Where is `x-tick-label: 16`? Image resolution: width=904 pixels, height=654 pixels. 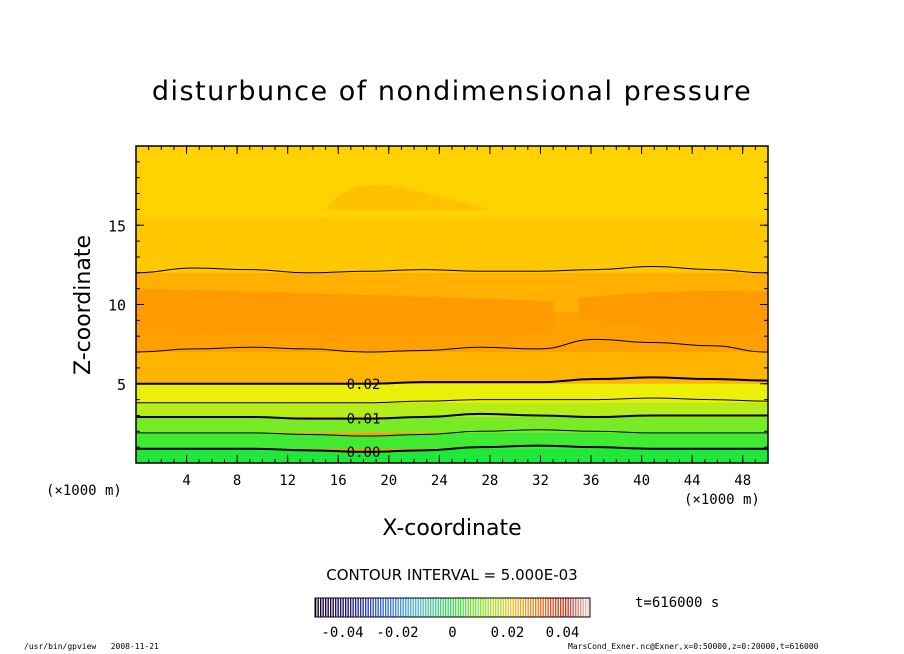 x-tick-label: 16 is located at coordinates (338, 481).